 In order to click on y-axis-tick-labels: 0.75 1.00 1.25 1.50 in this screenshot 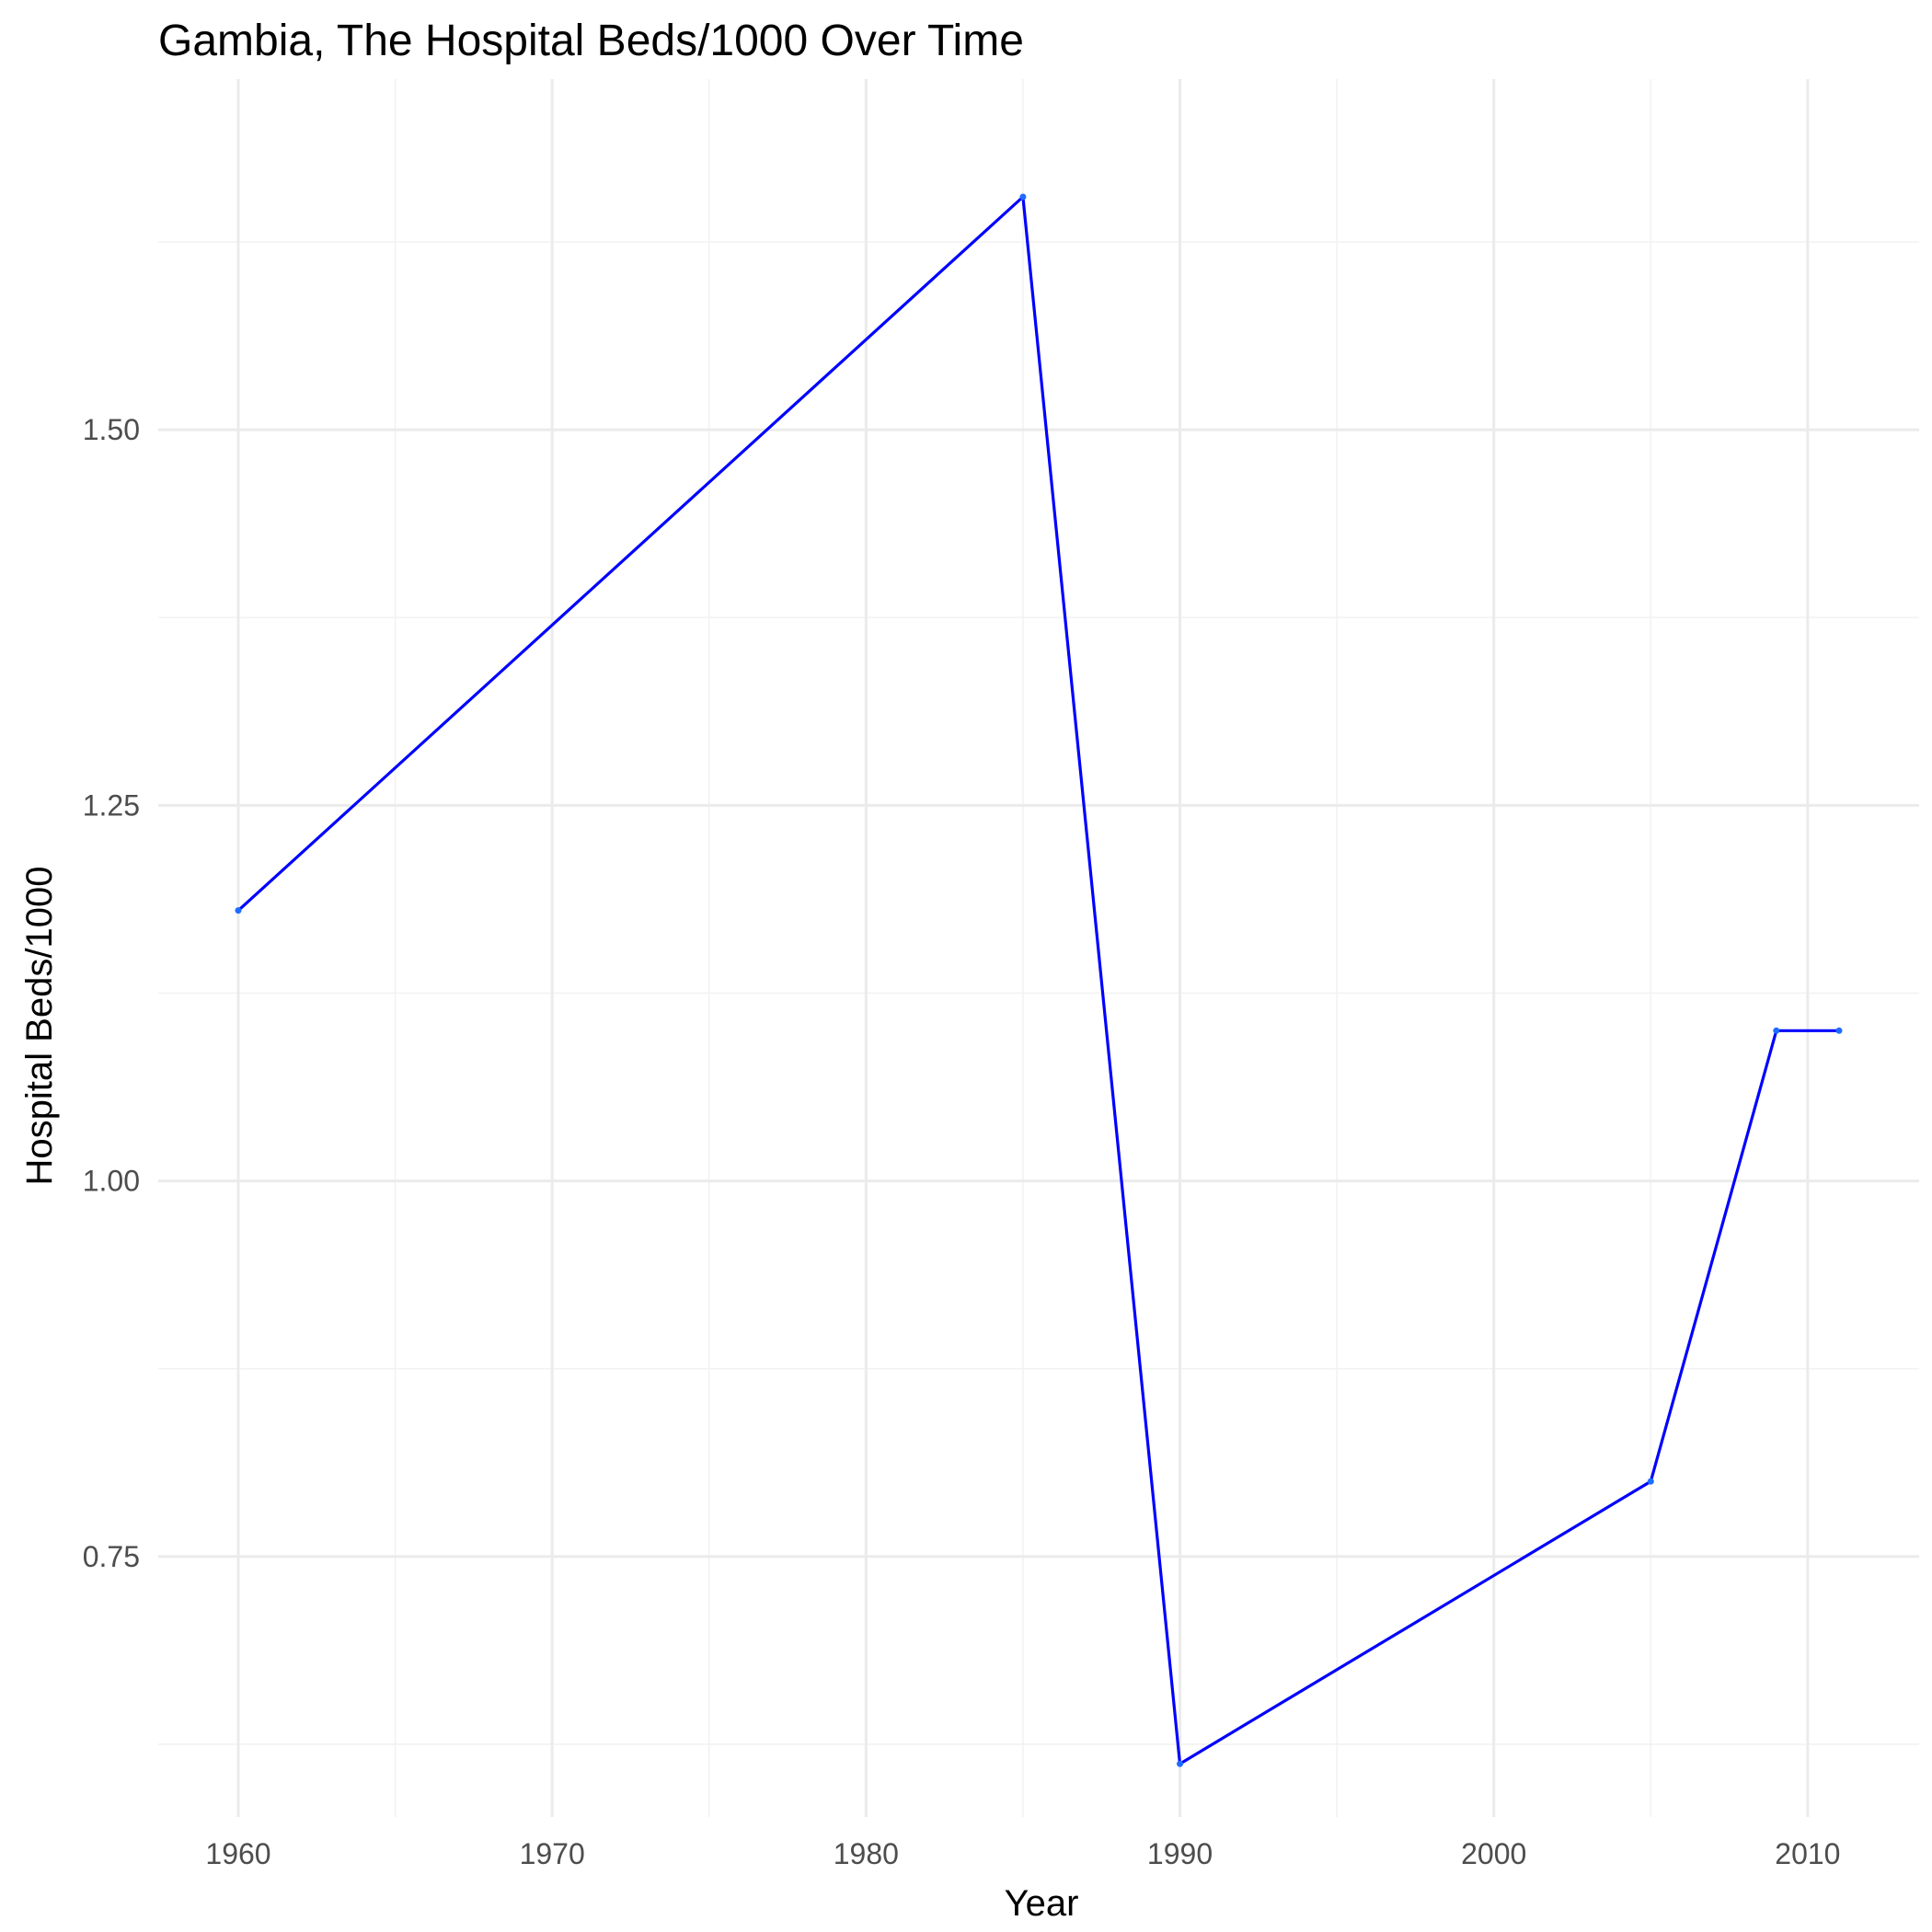, I will do `click(111, 993)`.